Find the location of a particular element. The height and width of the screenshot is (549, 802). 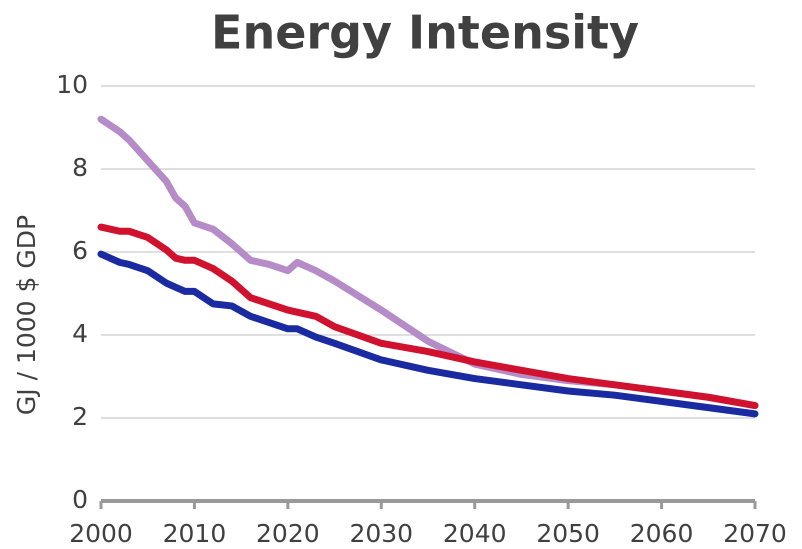

x-tick-label: 2060 is located at coordinates (662, 533).